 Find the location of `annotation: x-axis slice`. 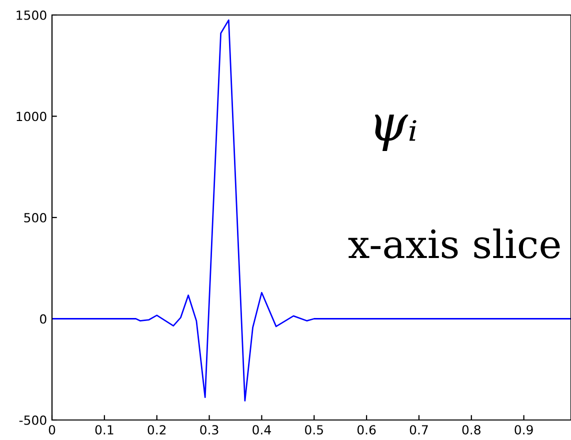

annotation: x-axis slice is located at coordinates (454, 243).